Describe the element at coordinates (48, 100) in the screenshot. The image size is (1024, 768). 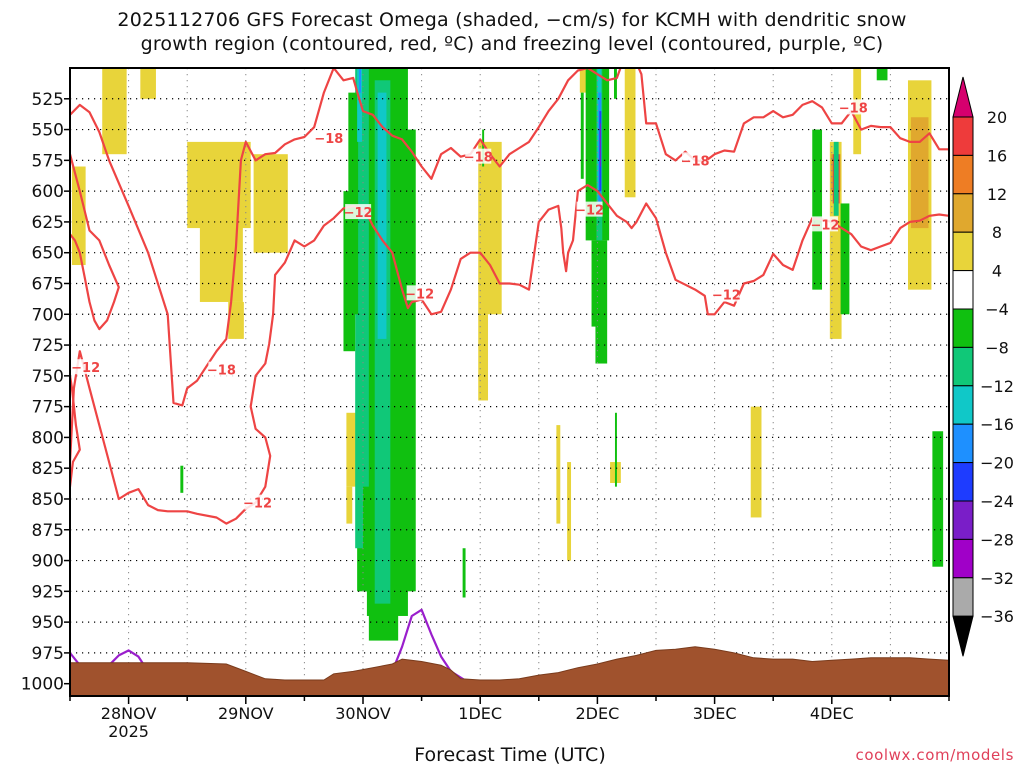
I see `y-tick-label: 525` at that location.